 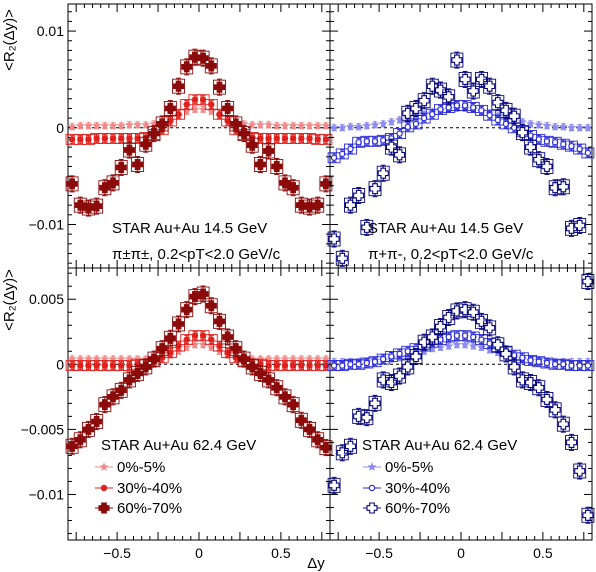 What do you see at coordinates (141, 467) in the screenshot?
I see `legend-left-label-0-5: 0%-5%` at bounding box center [141, 467].